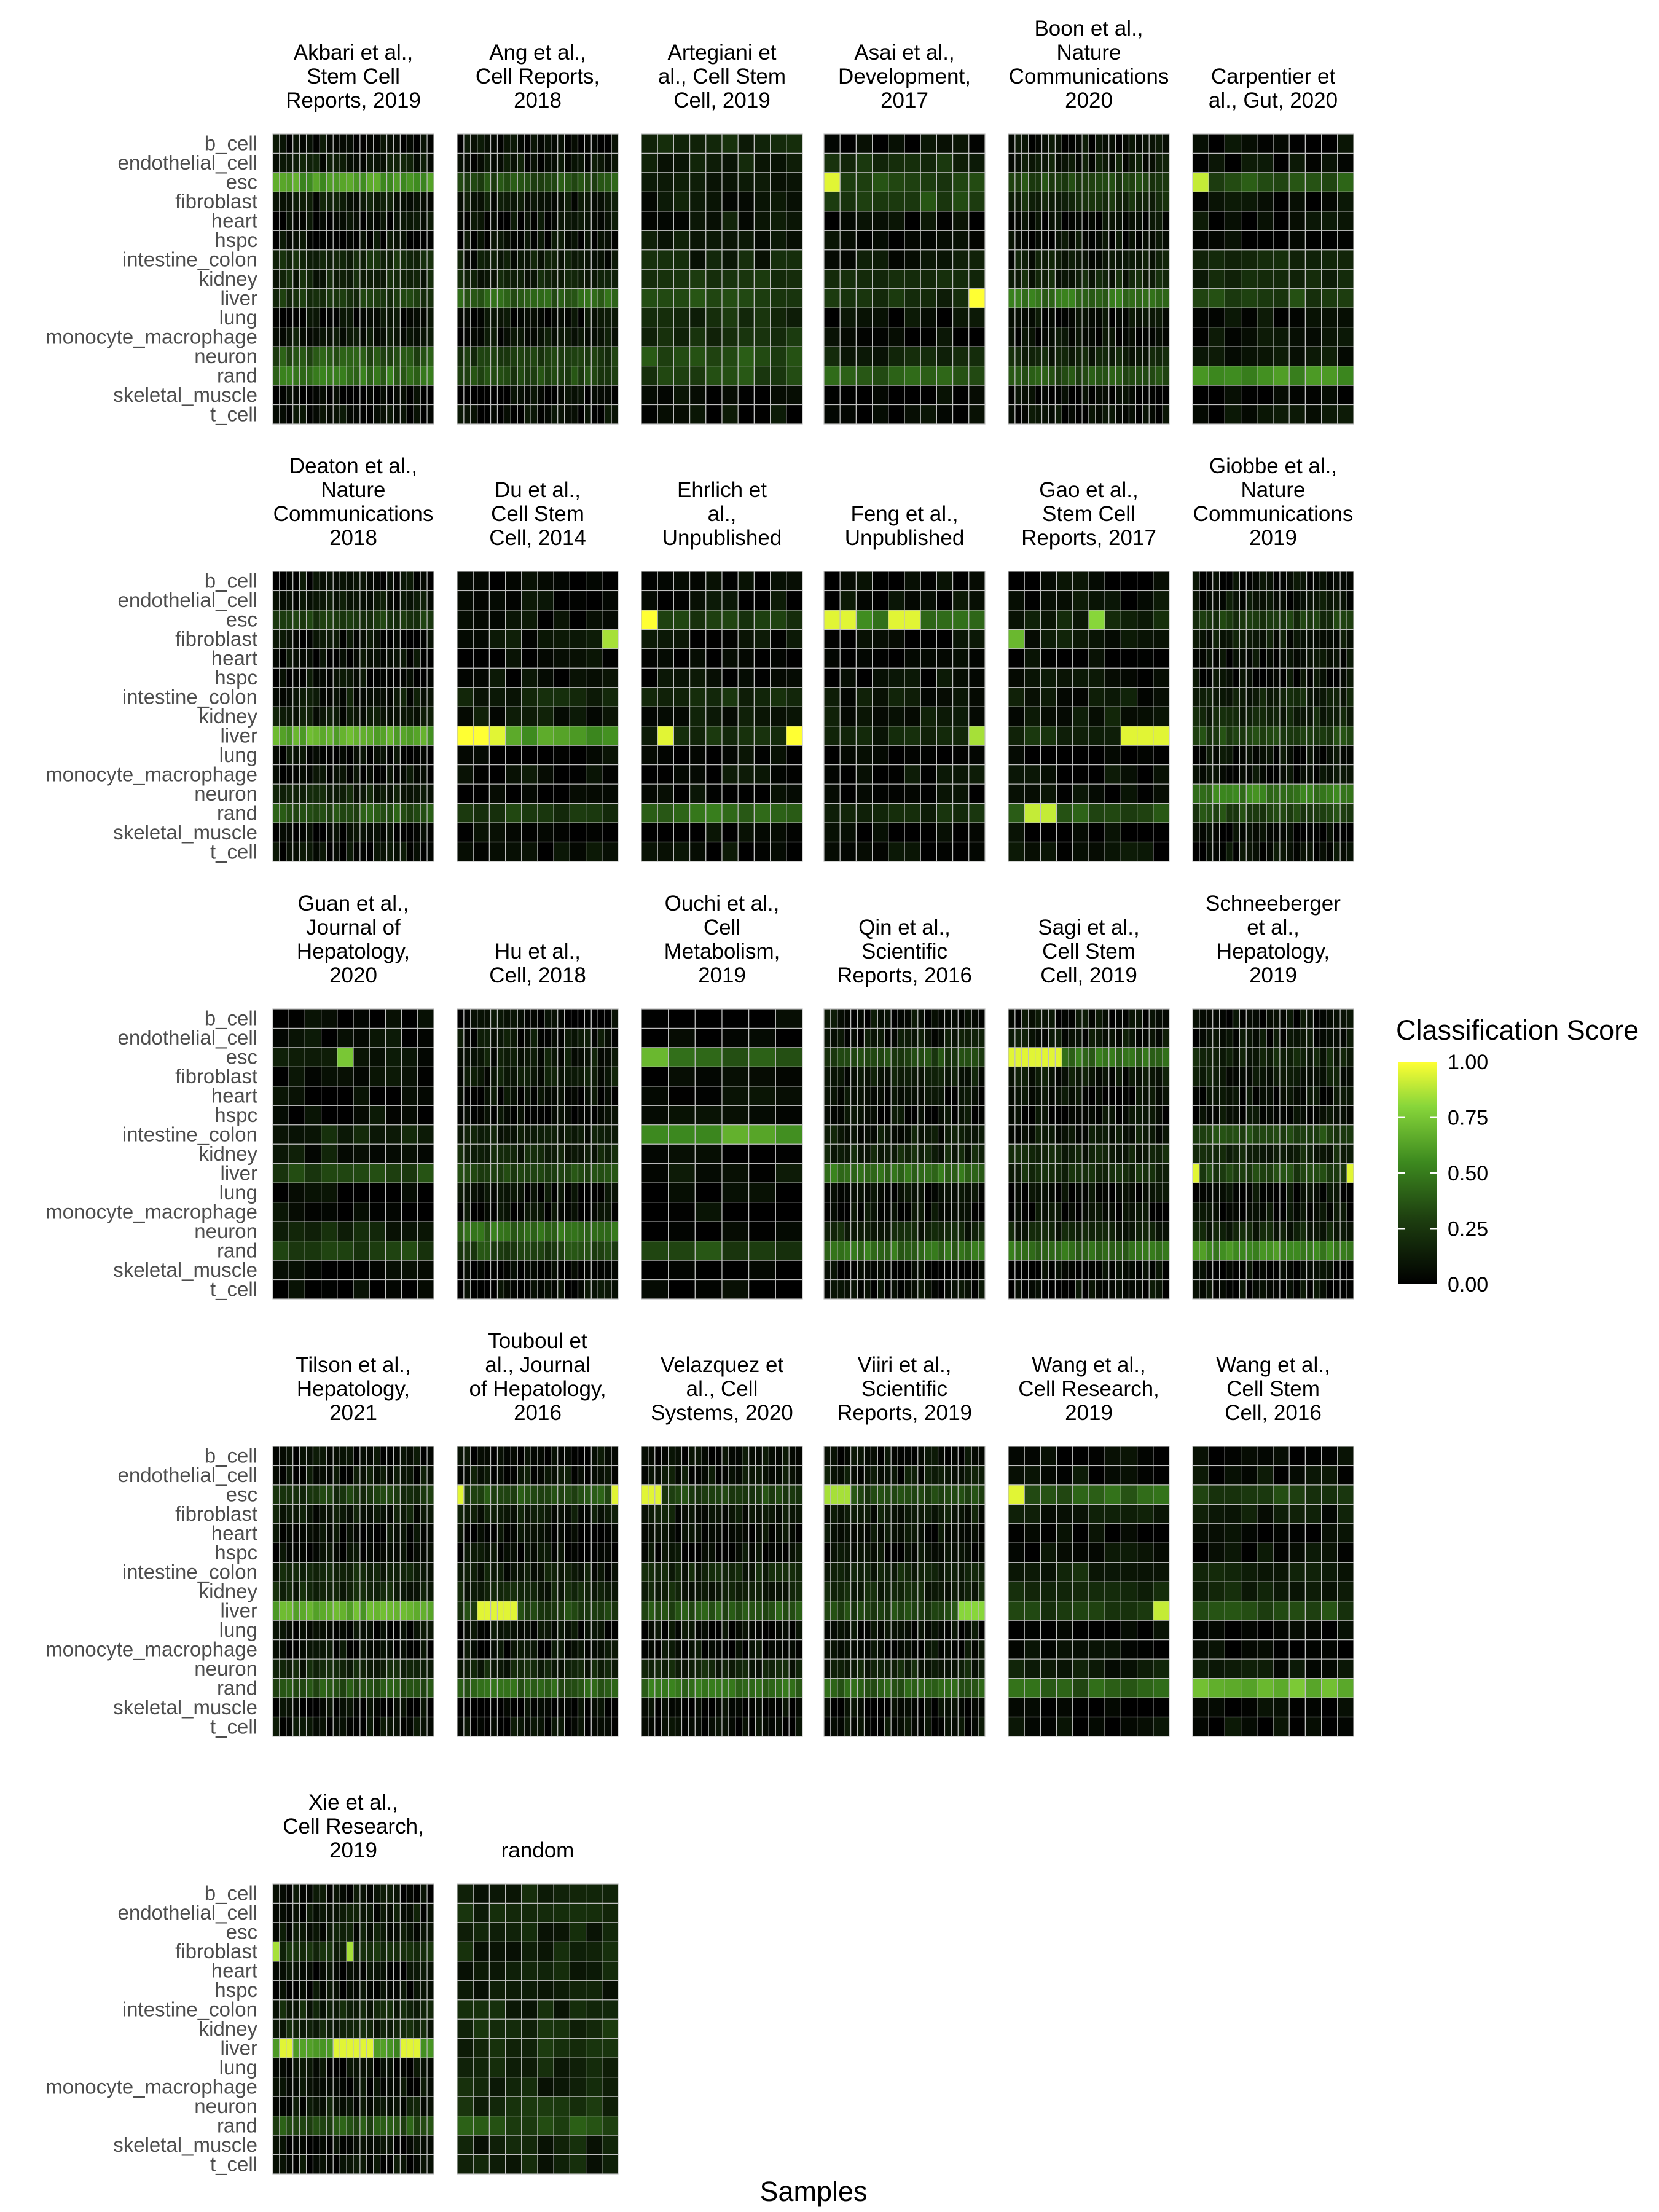 Image resolution: width=1659 pixels, height=2212 pixels. I want to click on row-label: intestine_colon, so click(189, 697).